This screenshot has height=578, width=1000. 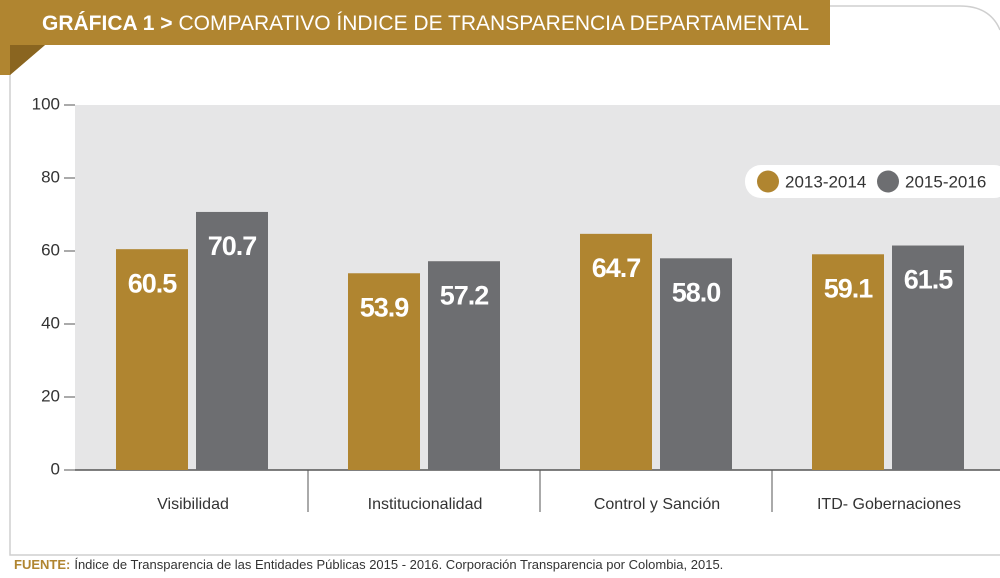 What do you see at coordinates (50, 176) in the screenshot?
I see `y-tick-label: 80` at bounding box center [50, 176].